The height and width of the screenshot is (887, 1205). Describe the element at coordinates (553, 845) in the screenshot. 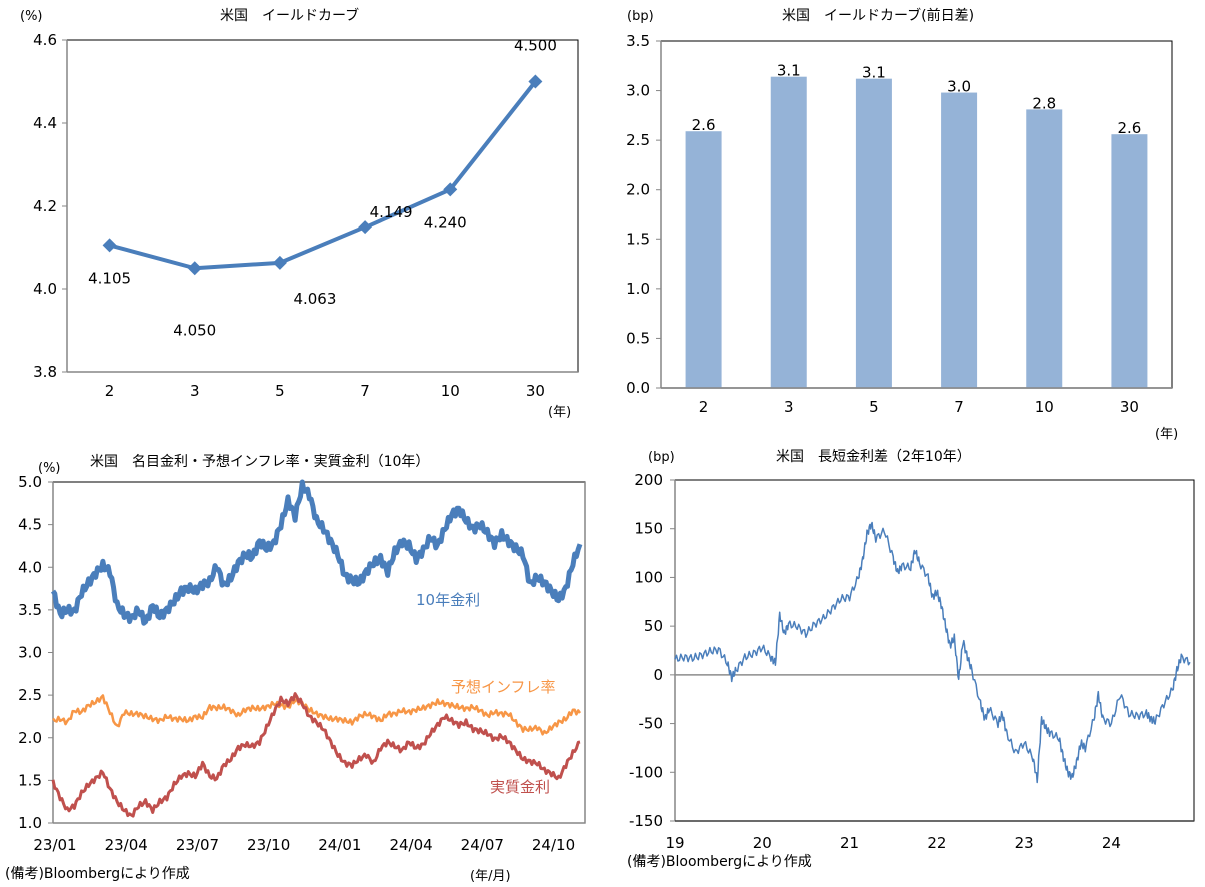

I see `x-tick-label: 24/10` at that location.